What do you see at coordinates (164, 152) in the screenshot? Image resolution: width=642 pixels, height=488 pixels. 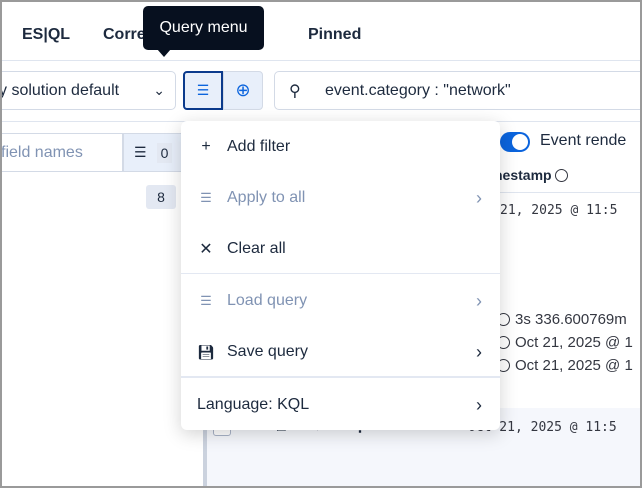 I see `filter-count: 0` at bounding box center [164, 152].